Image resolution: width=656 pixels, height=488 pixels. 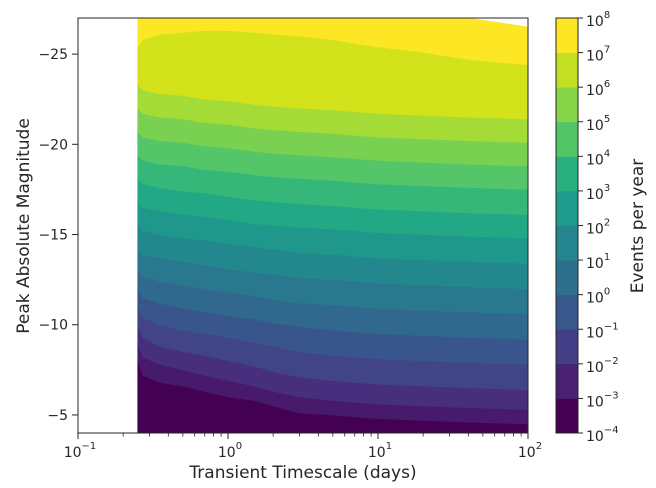 What do you see at coordinates (53, 55) in the screenshot?
I see `y-tick-label: −25` at bounding box center [53, 55].